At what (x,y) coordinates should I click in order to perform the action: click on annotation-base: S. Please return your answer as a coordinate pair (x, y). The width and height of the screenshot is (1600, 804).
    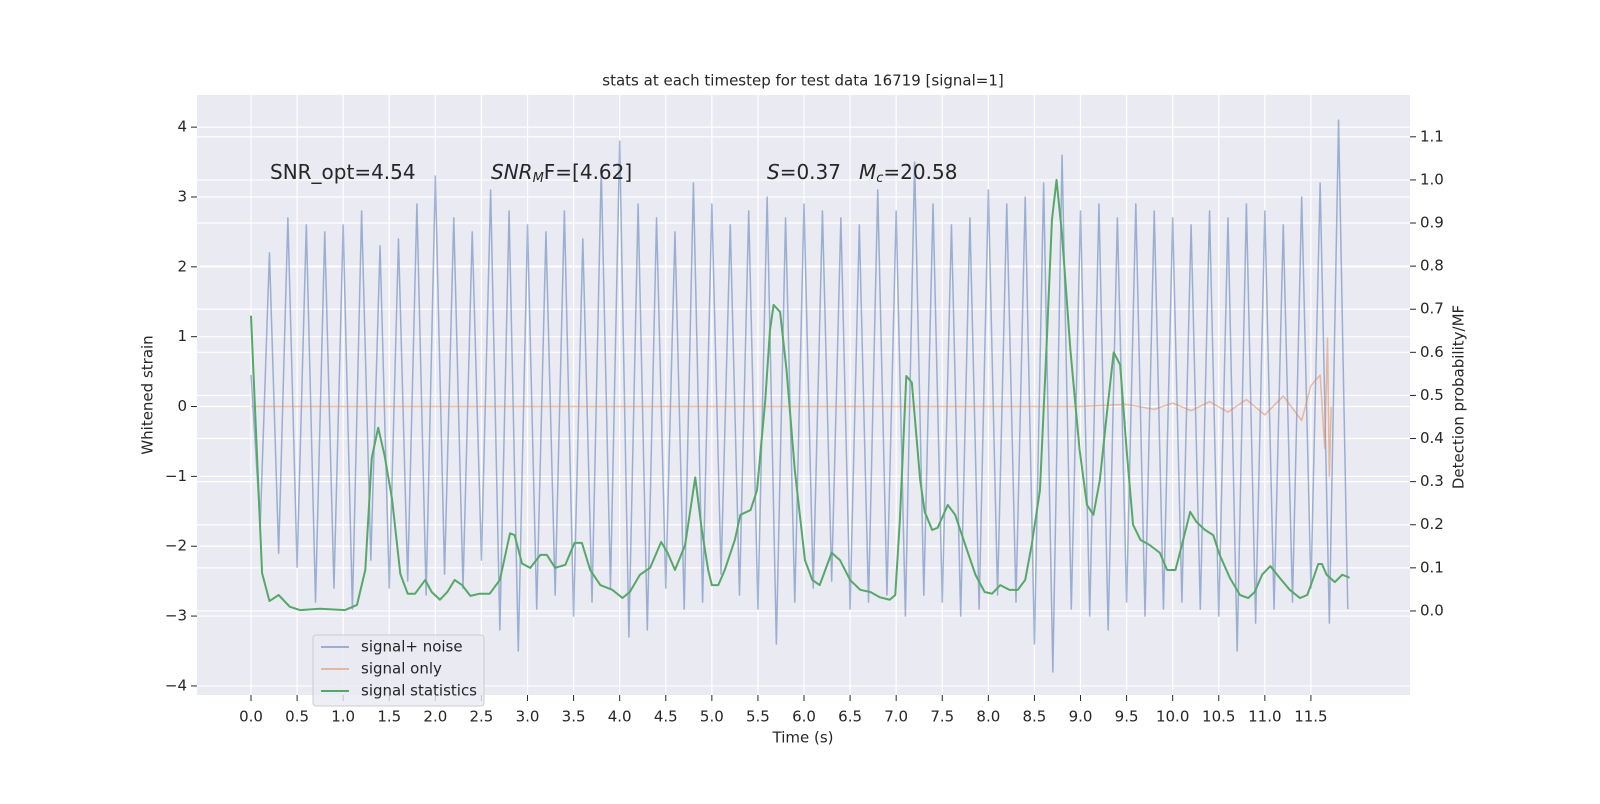
    Looking at the image, I should click on (773, 172).